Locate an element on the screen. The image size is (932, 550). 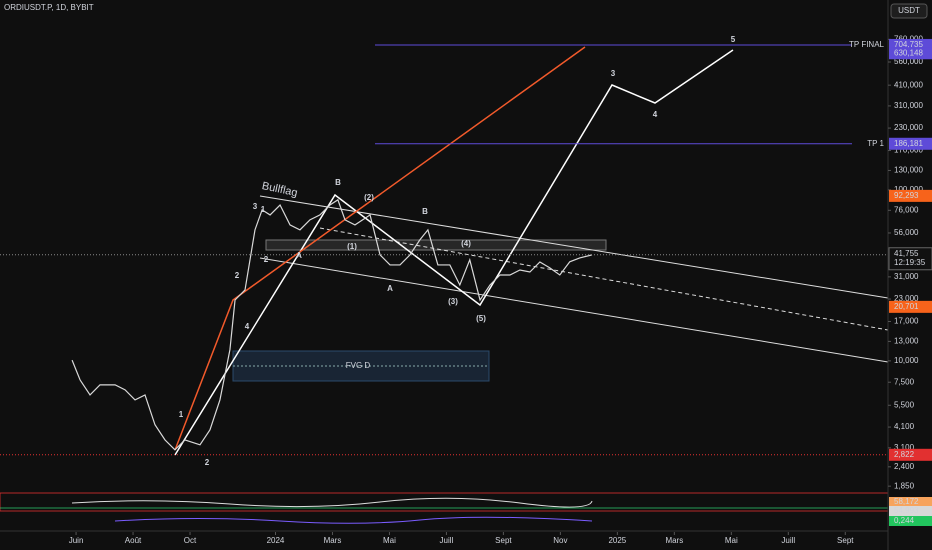
y-tick-label: 2,400 is located at coordinates (904, 466).